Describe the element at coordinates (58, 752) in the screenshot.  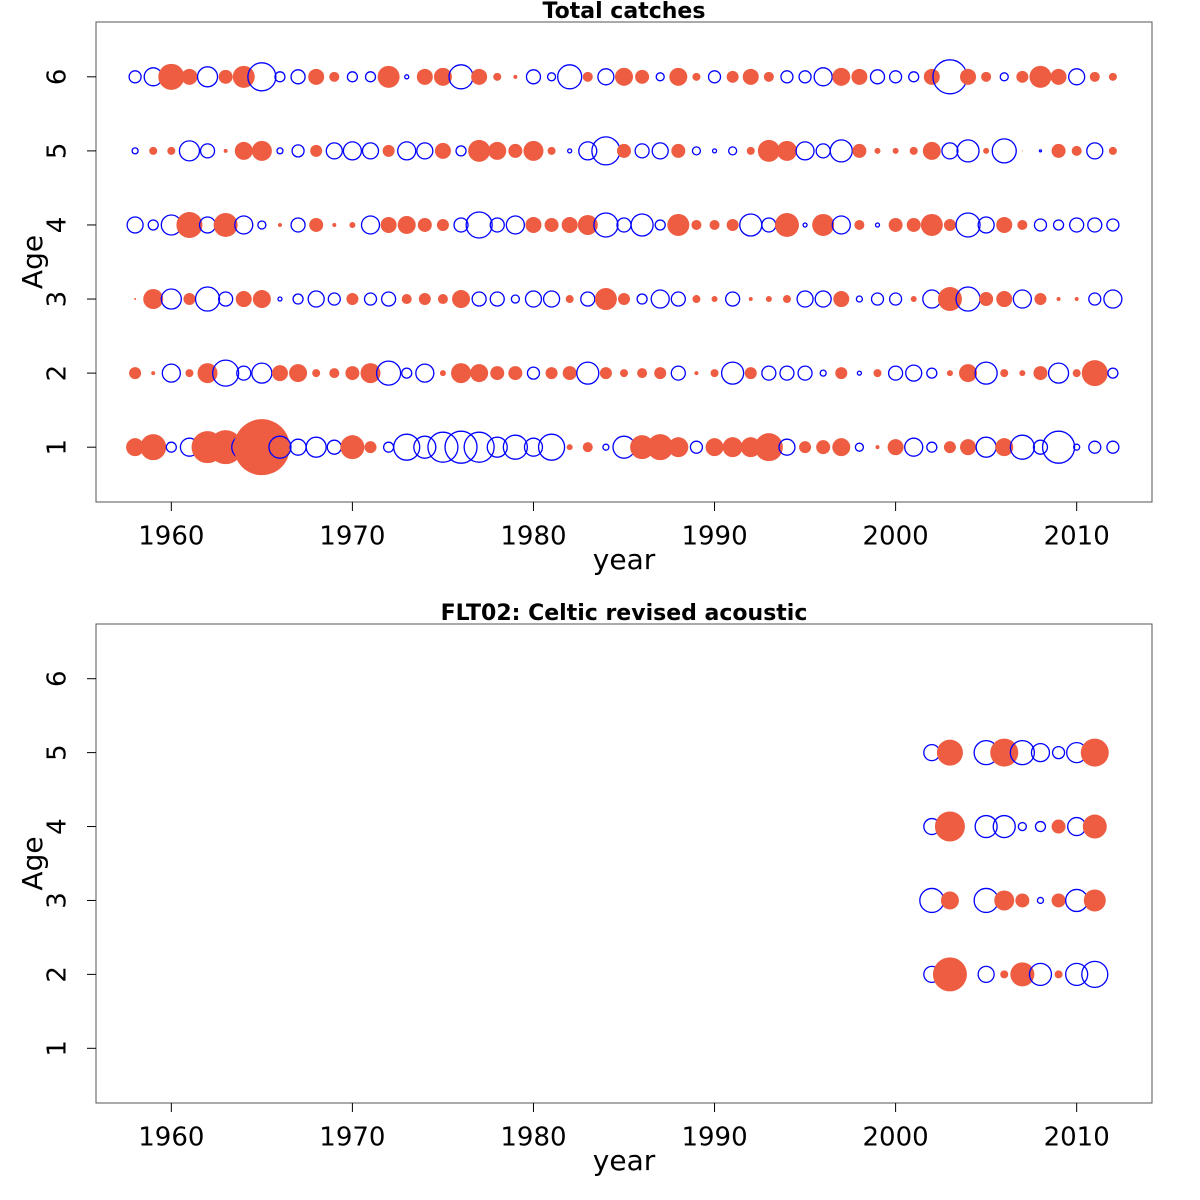
I see `y-tick-label: 5` at that location.